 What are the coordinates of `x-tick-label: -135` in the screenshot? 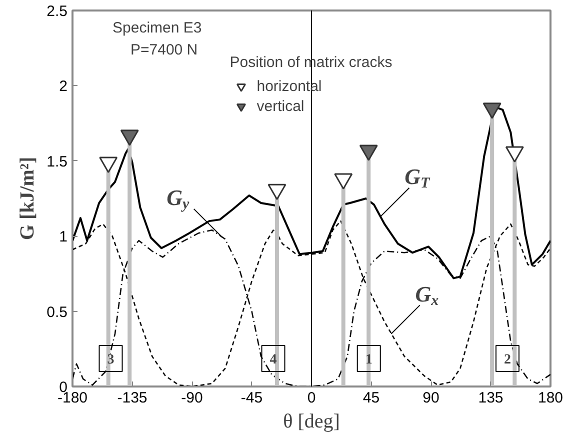 It's located at (132, 398).